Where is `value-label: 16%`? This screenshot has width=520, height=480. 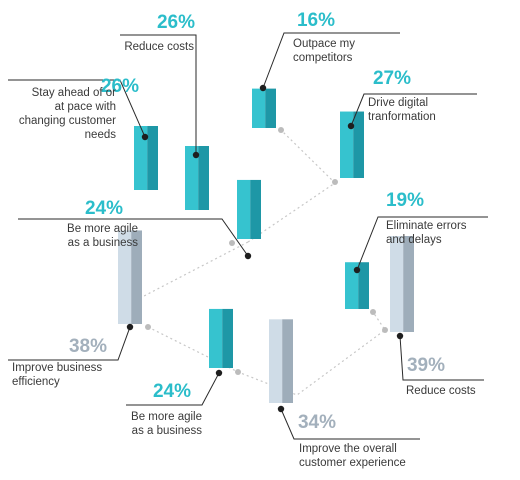
value-label: 16% is located at coordinates (316, 20).